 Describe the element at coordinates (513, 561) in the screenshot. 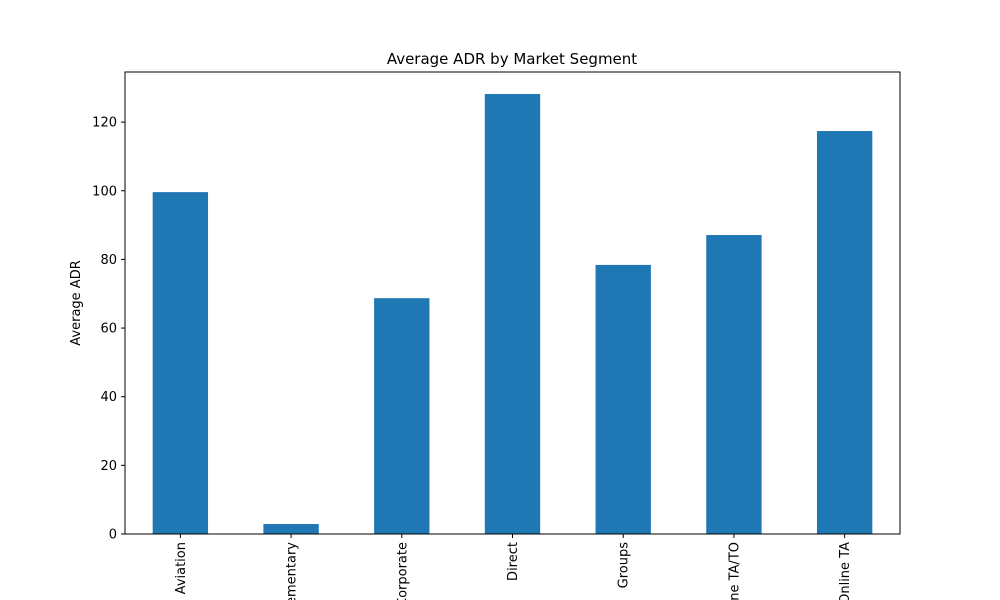

I see `x-tick-label: Direct` at that location.